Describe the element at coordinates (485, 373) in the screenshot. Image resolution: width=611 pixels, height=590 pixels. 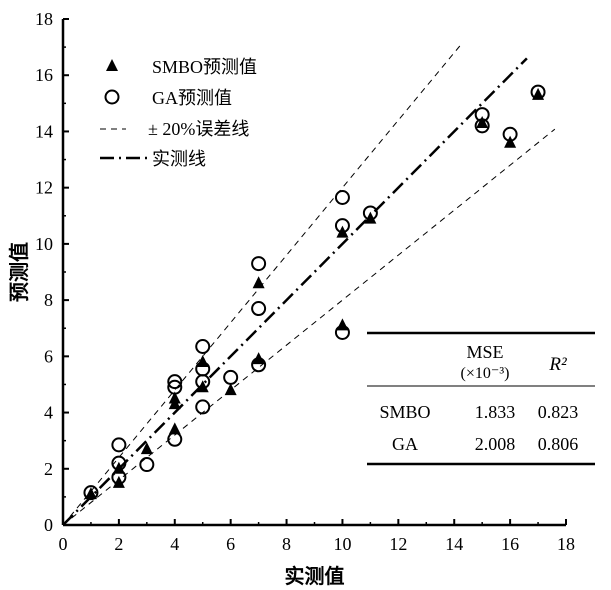
I see `table-header-unit: (×10⁻³)` at that location.